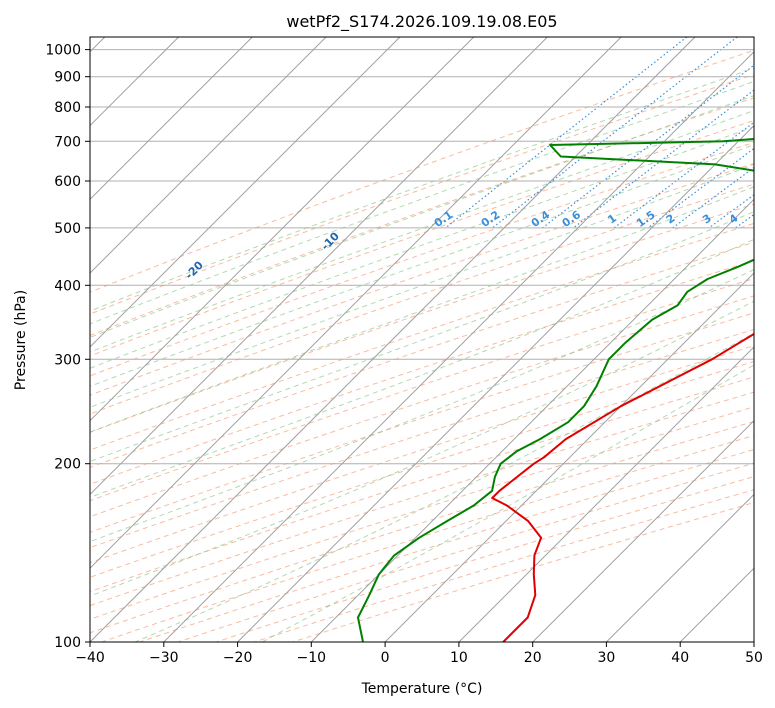 Image resolution: width=775 pixels, height=708 pixels. I want to click on x-axis-label: Temperature (°C), so click(422, 689).